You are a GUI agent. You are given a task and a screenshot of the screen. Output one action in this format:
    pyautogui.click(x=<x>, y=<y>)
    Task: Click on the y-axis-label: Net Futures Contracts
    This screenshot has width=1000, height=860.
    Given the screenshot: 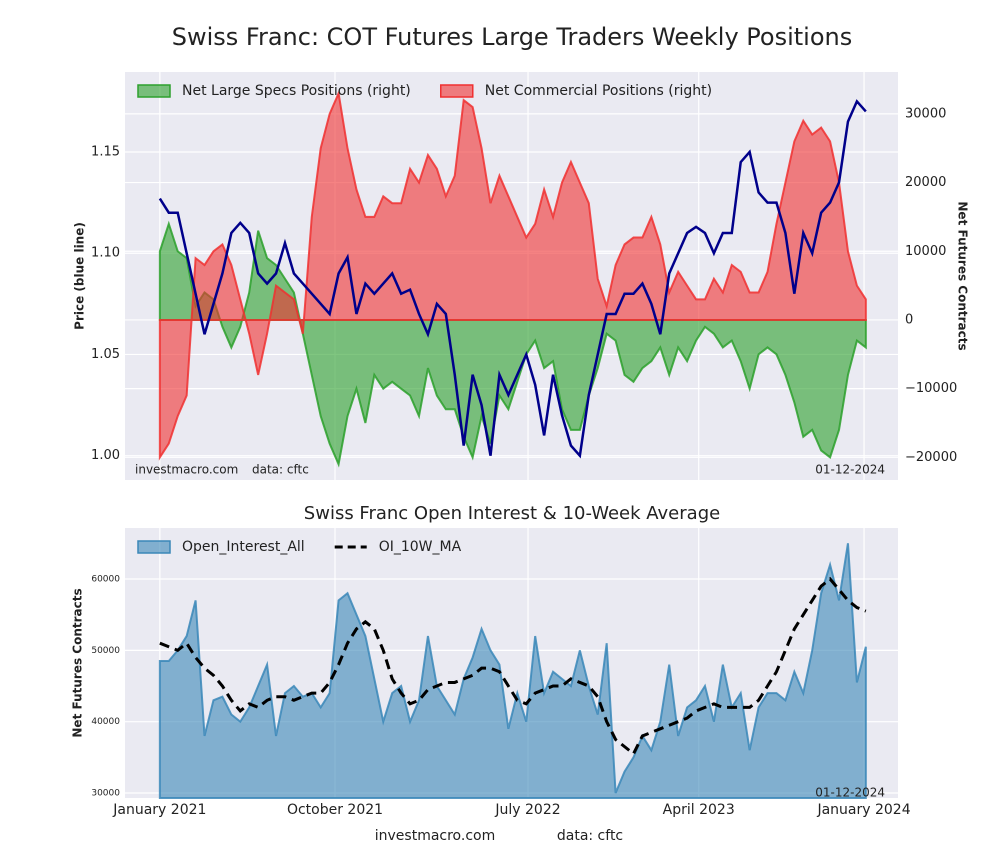 What is the action you would take?
    pyautogui.click(x=78, y=662)
    